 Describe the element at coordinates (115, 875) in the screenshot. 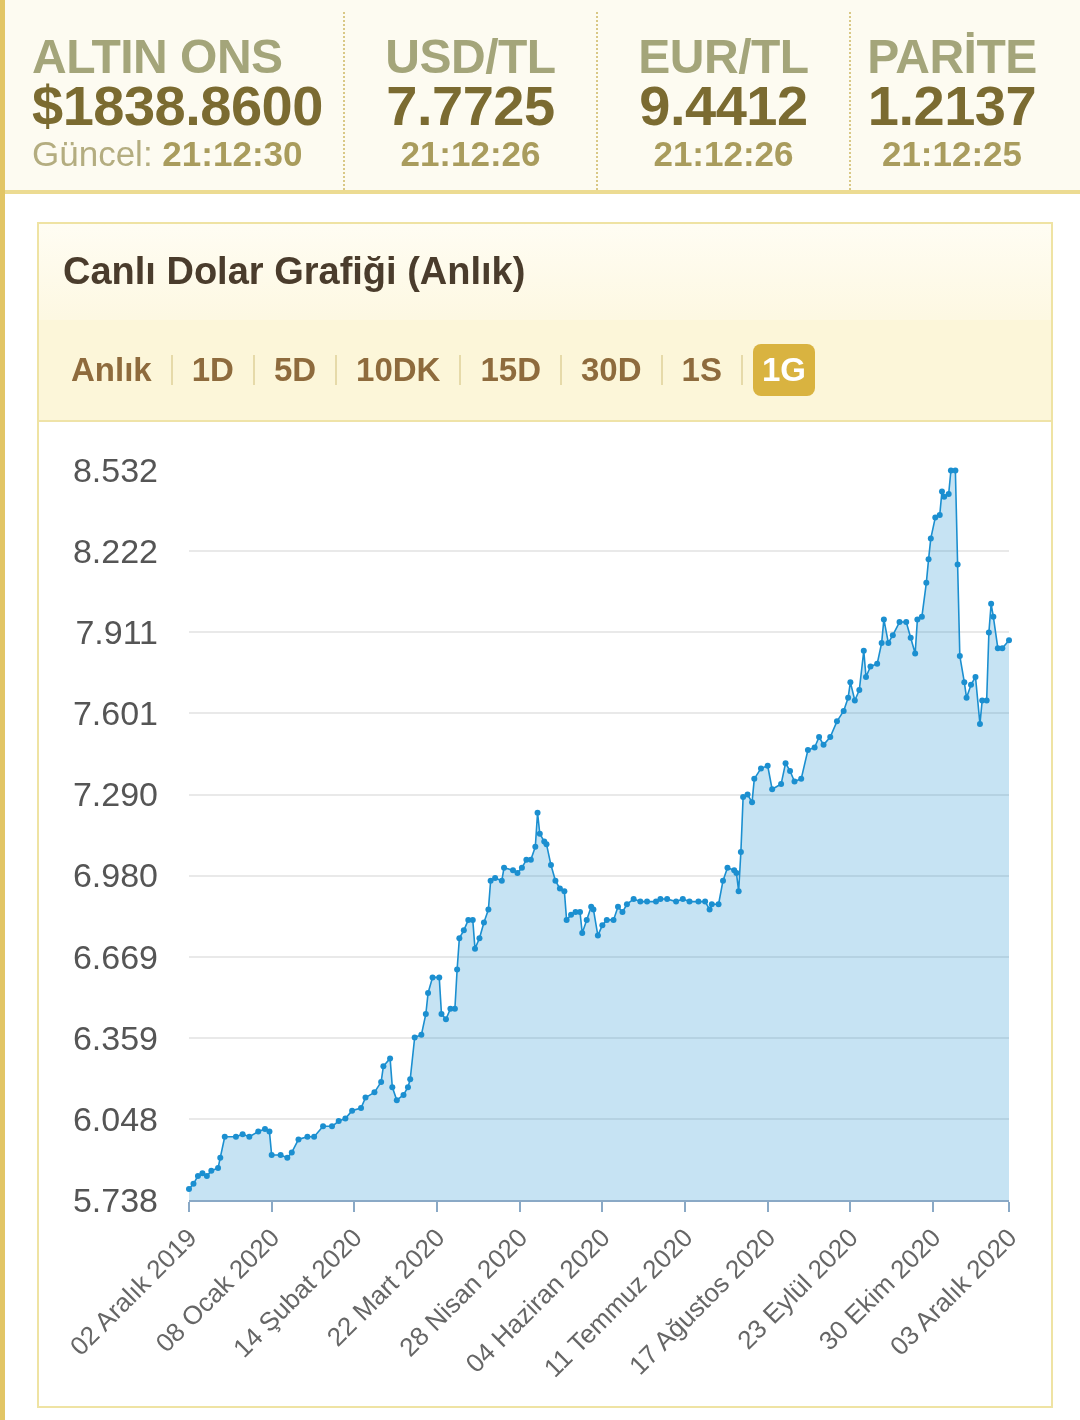

I see `y-tick-label: 6.980` at that location.